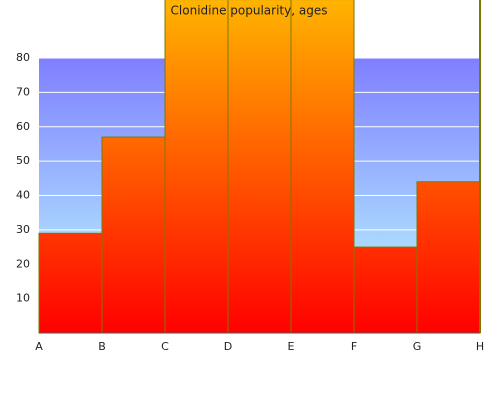 The width and height of the screenshot is (500, 400). Describe the element at coordinates (23, 298) in the screenshot. I see `y-tick-label: 10` at that location.